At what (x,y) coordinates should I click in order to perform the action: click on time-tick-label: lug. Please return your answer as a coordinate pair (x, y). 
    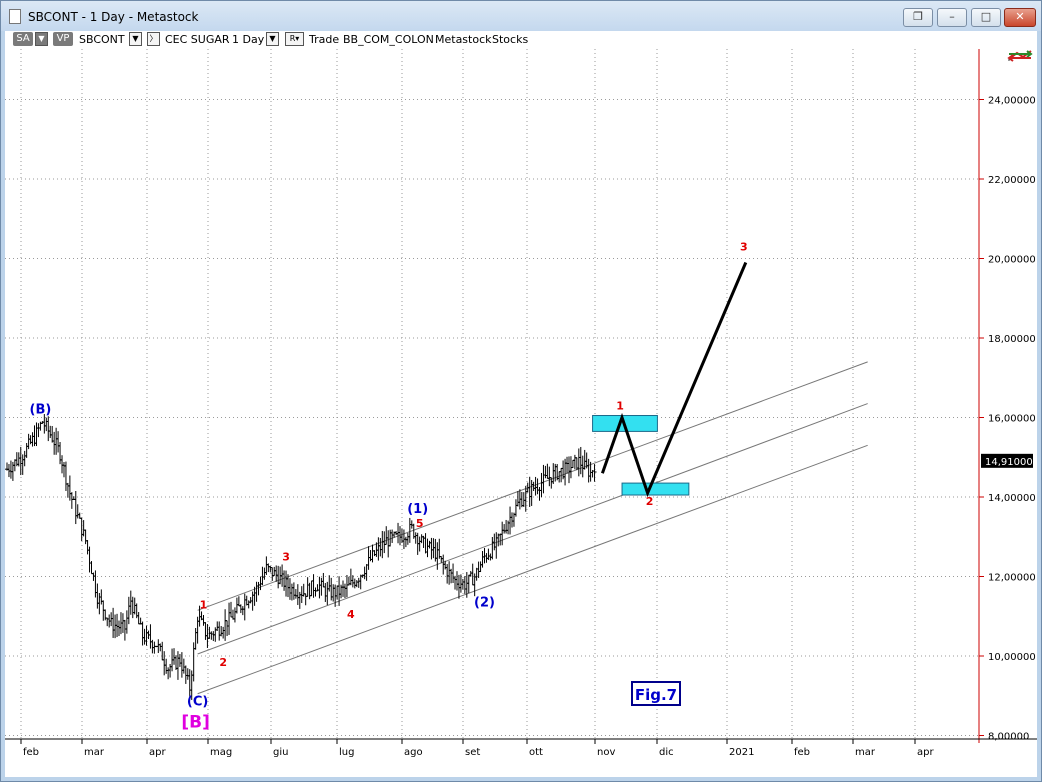
    Looking at the image, I should click on (346, 752).